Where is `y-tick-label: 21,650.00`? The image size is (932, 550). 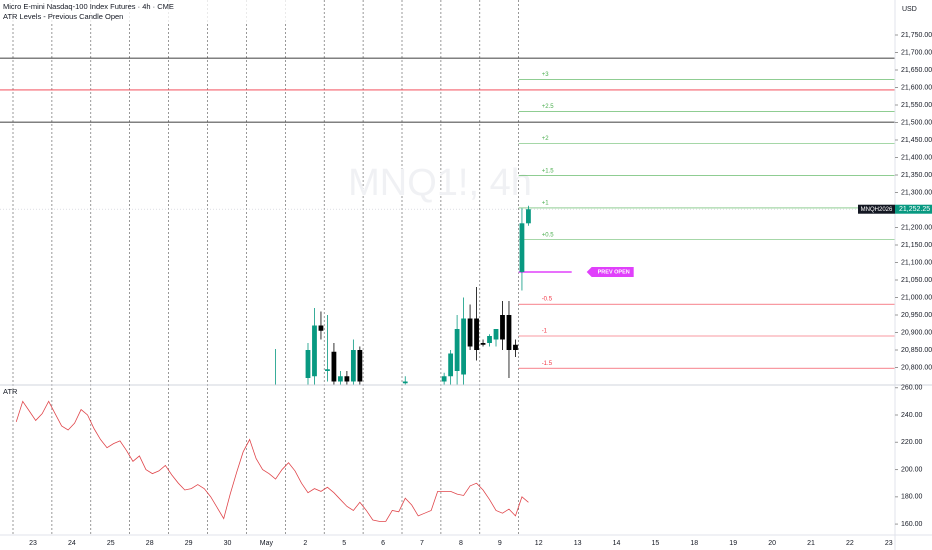 y-tick-label: 21,650.00 is located at coordinates (916, 70).